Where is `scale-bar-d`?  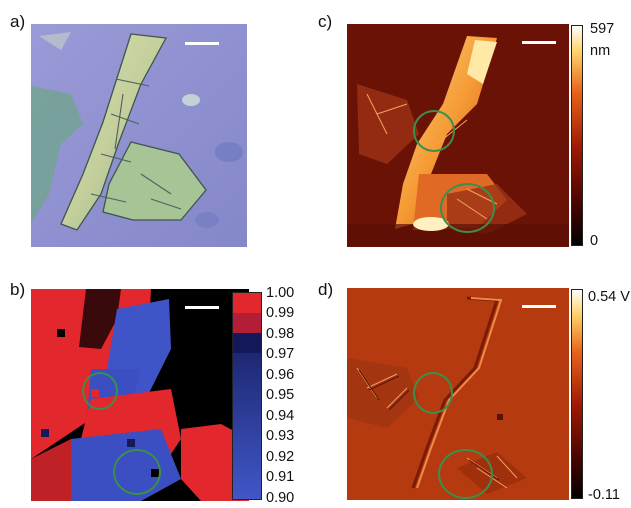 scale-bar-d is located at coordinates (539, 306).